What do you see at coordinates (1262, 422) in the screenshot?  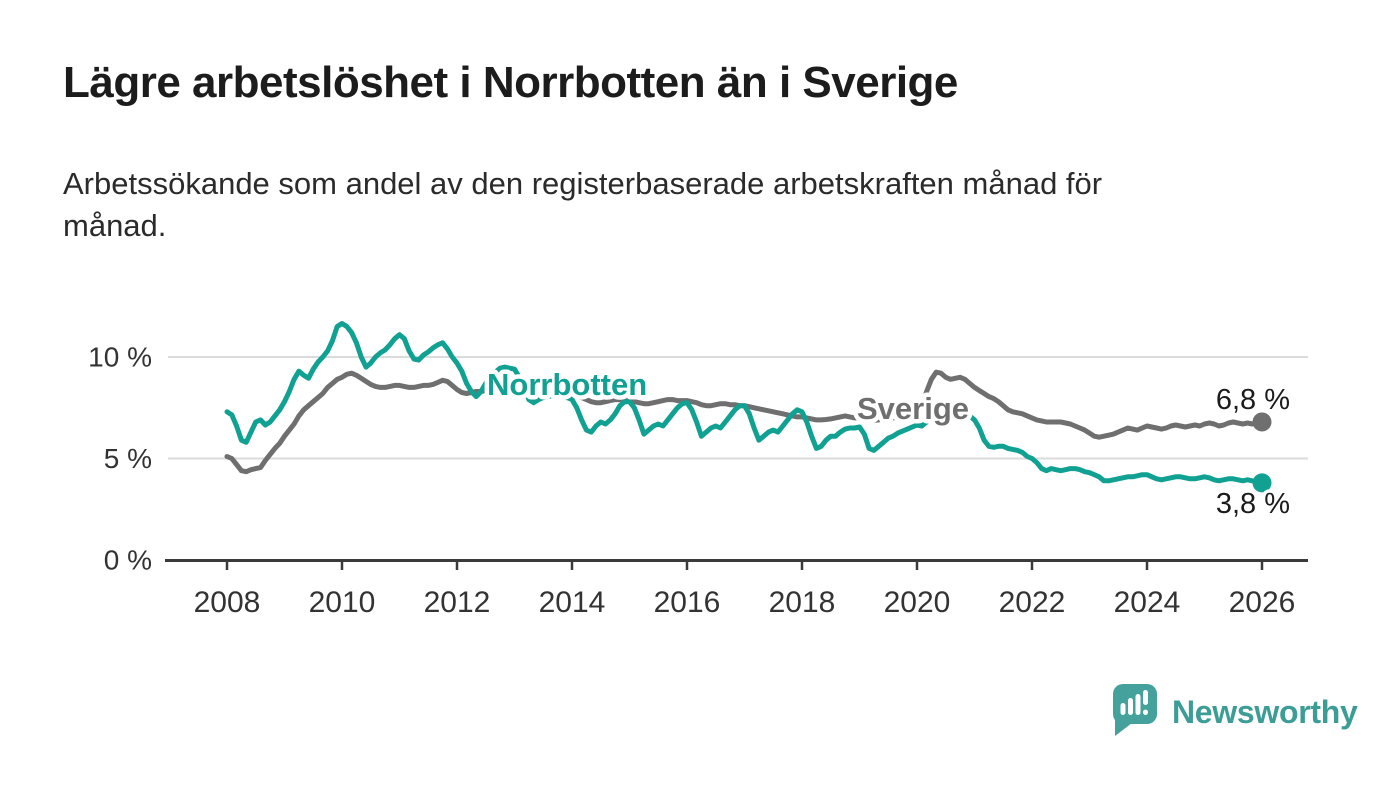 I see `endpoint-dot-sverige` at bounding box center [1262, 422].